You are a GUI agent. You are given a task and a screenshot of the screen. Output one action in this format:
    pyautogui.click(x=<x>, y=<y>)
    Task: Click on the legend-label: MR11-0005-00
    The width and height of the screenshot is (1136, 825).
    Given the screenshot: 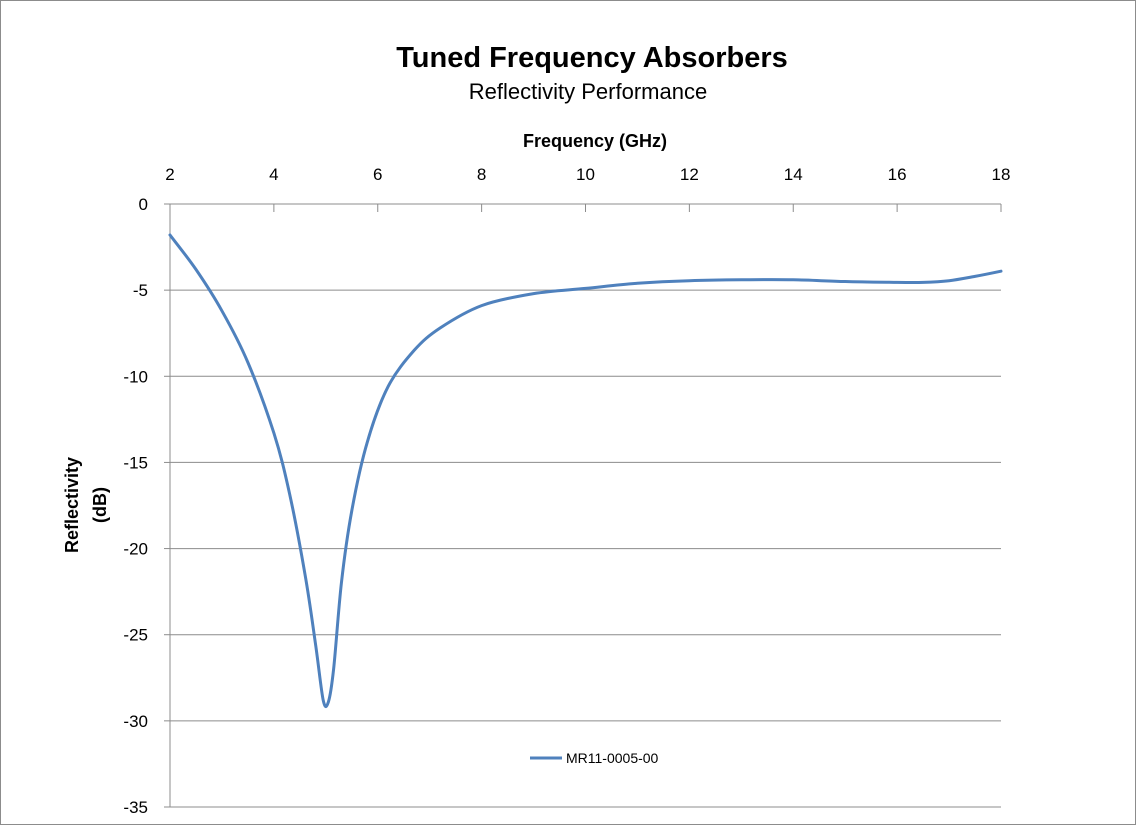 What is the action you would take?
    pyautogui.click(x=612, y=758)
    